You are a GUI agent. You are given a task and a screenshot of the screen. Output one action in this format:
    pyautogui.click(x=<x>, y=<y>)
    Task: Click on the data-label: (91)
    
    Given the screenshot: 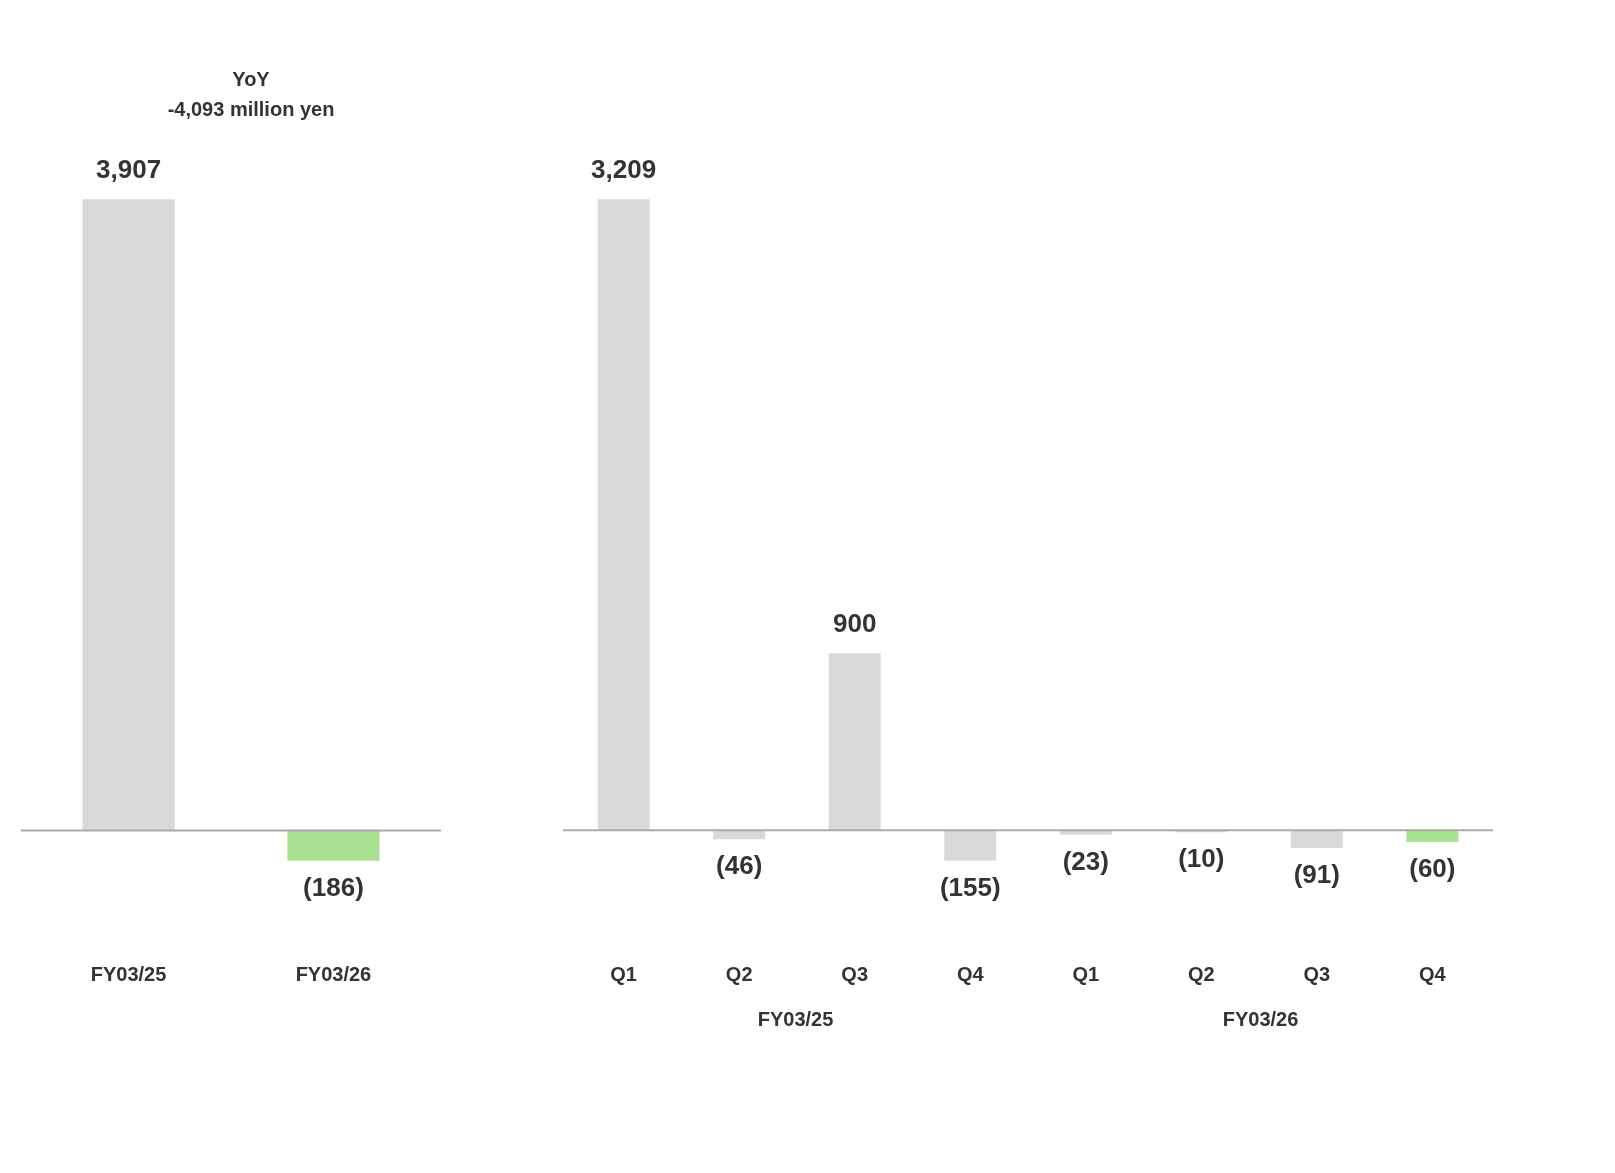 What is the action you would take?
    pyautogui.click(x=1316, y=874)
    